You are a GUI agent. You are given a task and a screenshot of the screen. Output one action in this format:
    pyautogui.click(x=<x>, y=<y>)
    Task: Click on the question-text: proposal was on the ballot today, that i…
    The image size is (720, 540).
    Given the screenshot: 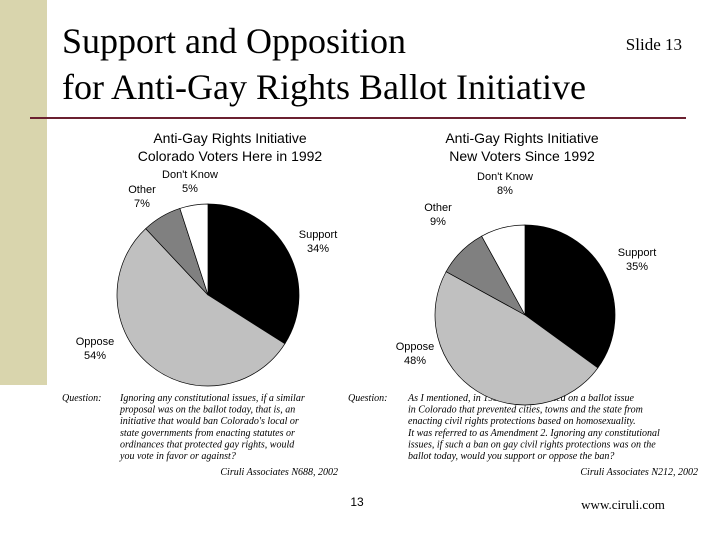 What is the action you would take?
    pyautogui.click(x=207, y=410)
    